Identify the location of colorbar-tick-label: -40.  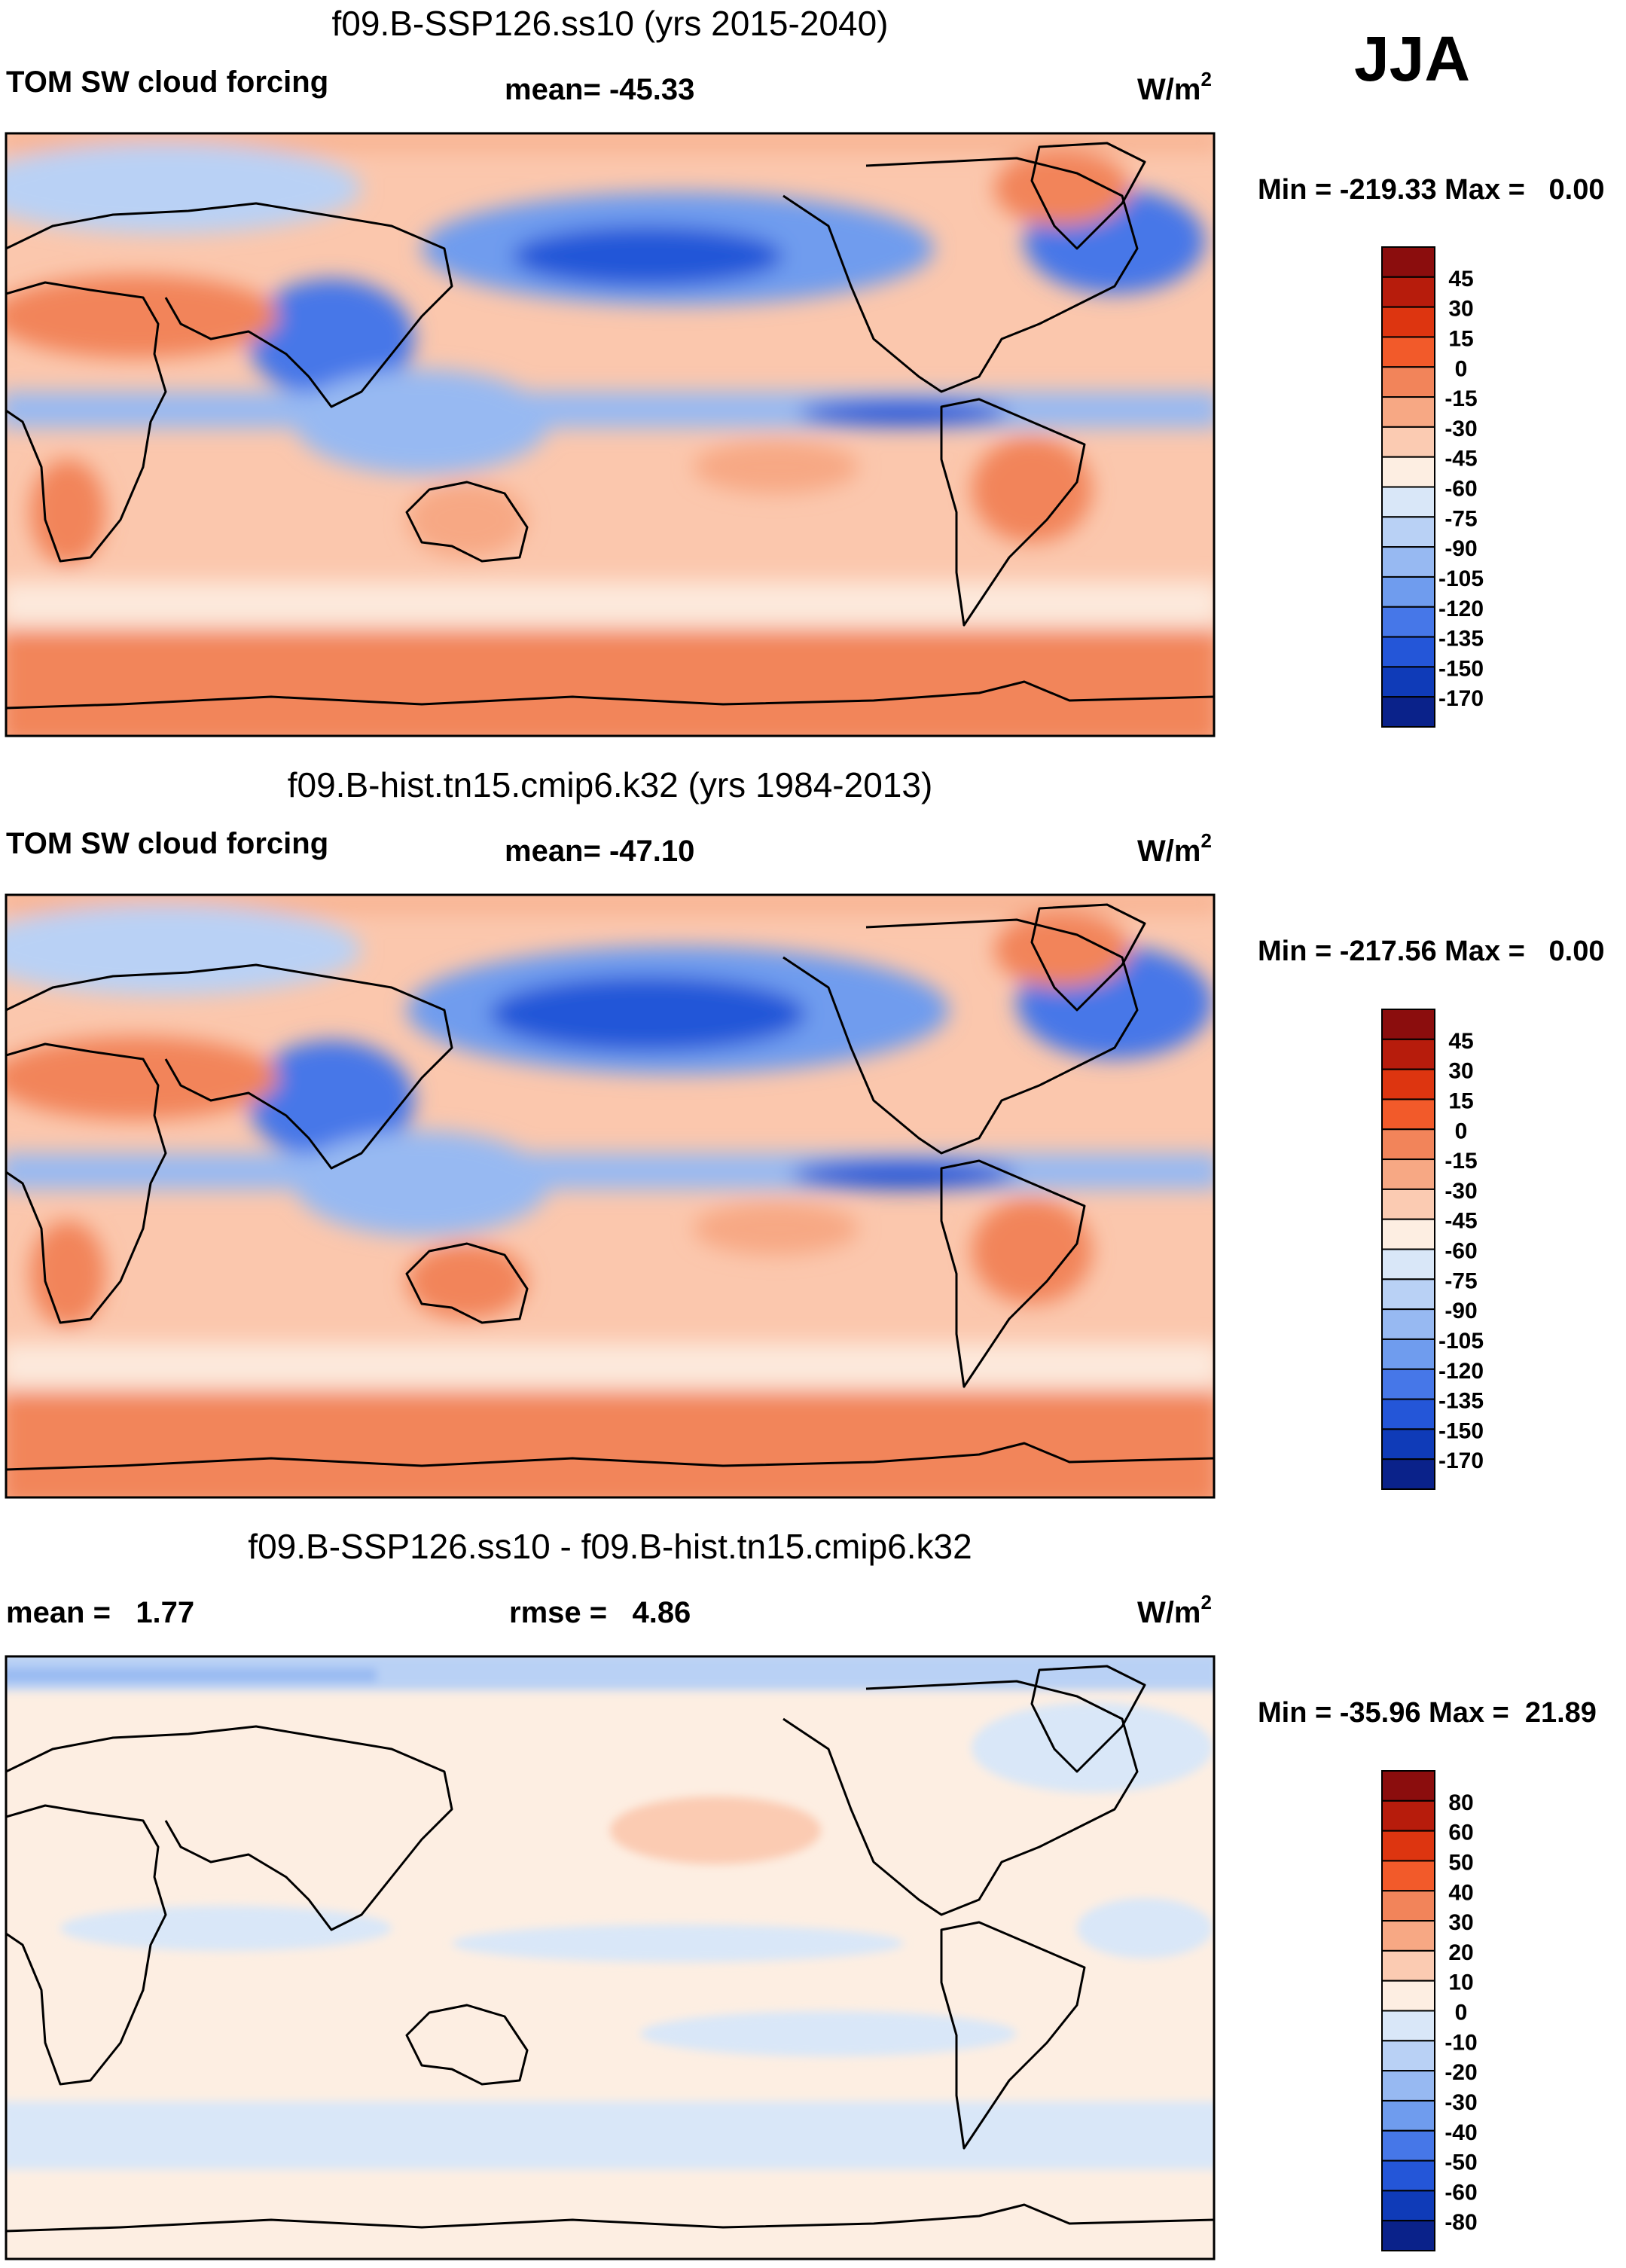
(1460, 2132).